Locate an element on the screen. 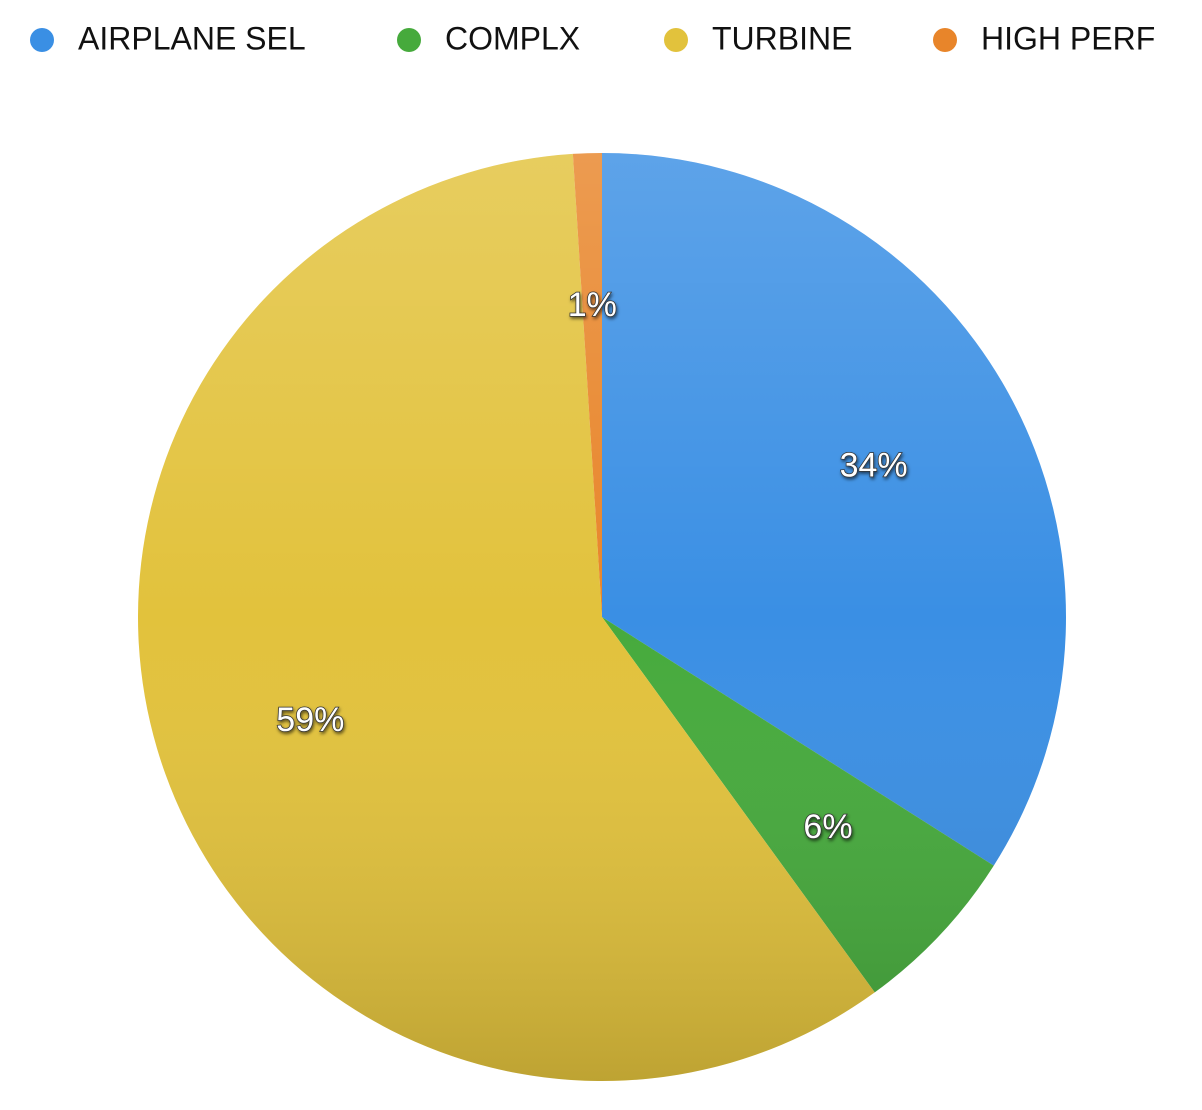  value-label: 34% is located at coordinates (874, 466).